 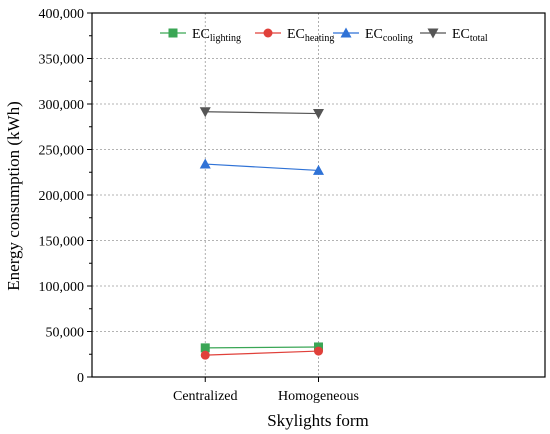 What do you see at coordinates (13, 195) in the screenshot?
I see `y-axis-title: Energy consumption (kWh)` at bounding box center [13, 195].